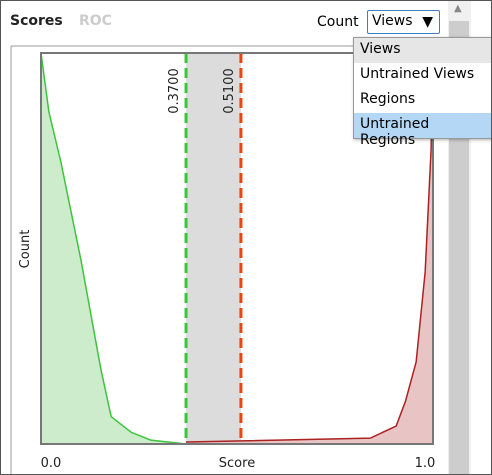  What do you see at coordinates (174, 91) in the screenshot?
I see `threshold-label: 0.3700` at bounding box center [174, 91].